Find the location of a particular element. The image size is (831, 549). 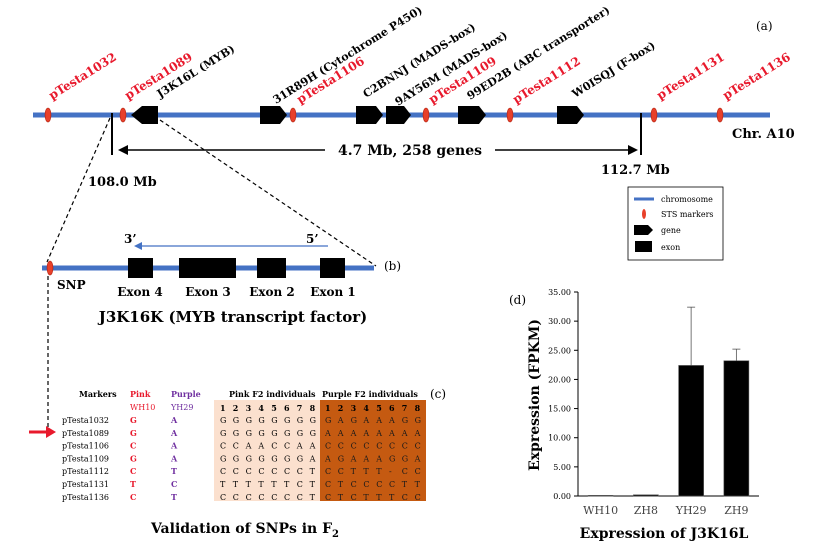

x-tick-label-YH29: YH29 is located at coordinates (691, 510).